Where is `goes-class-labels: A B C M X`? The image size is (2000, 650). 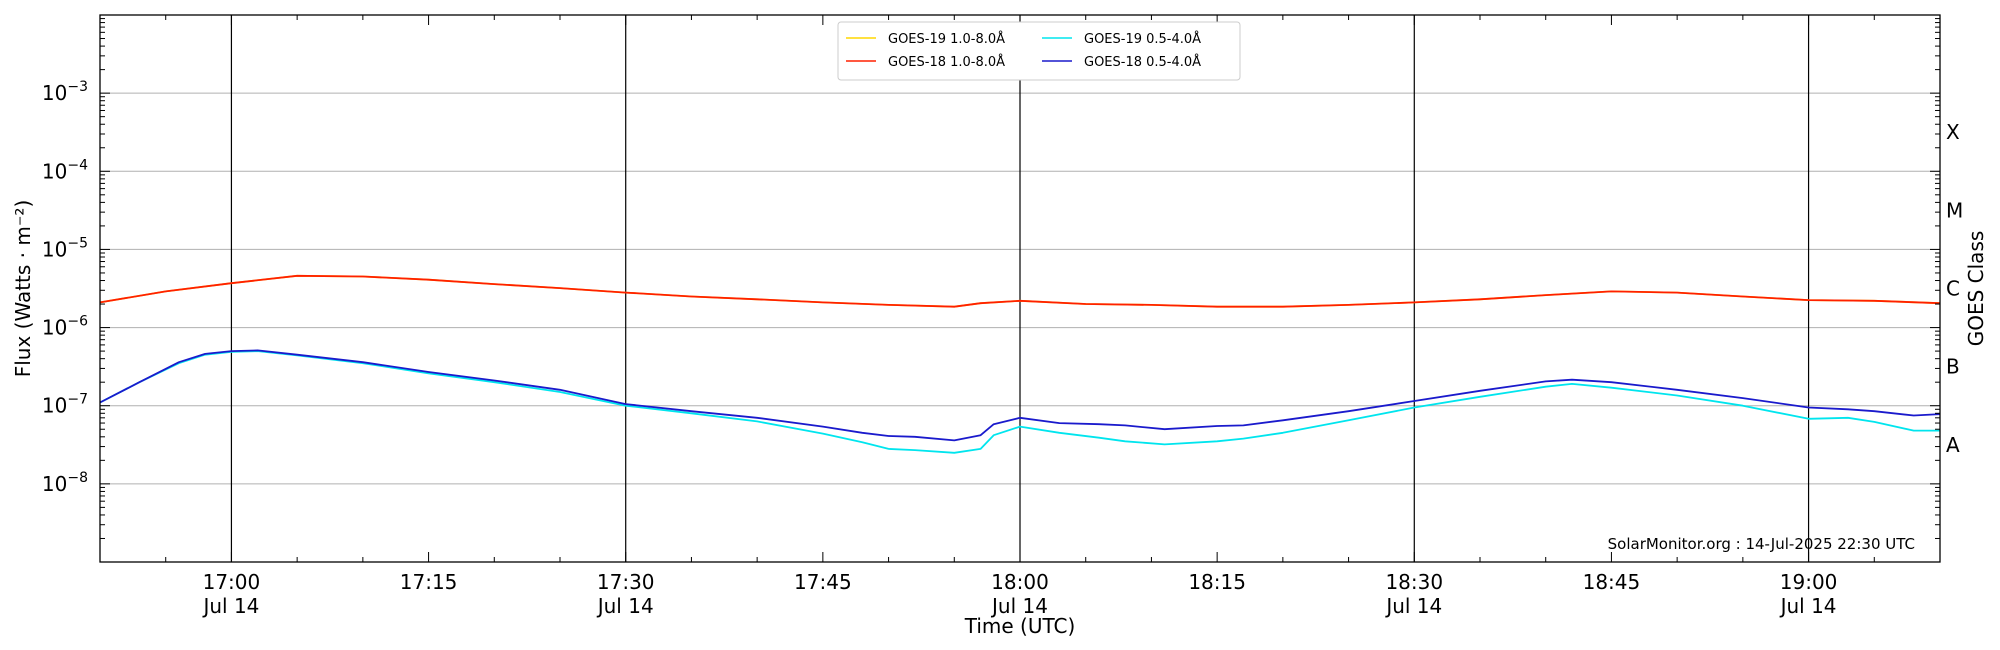 goes-class-labels: A B C M X is located at coordinates (1954, 288).